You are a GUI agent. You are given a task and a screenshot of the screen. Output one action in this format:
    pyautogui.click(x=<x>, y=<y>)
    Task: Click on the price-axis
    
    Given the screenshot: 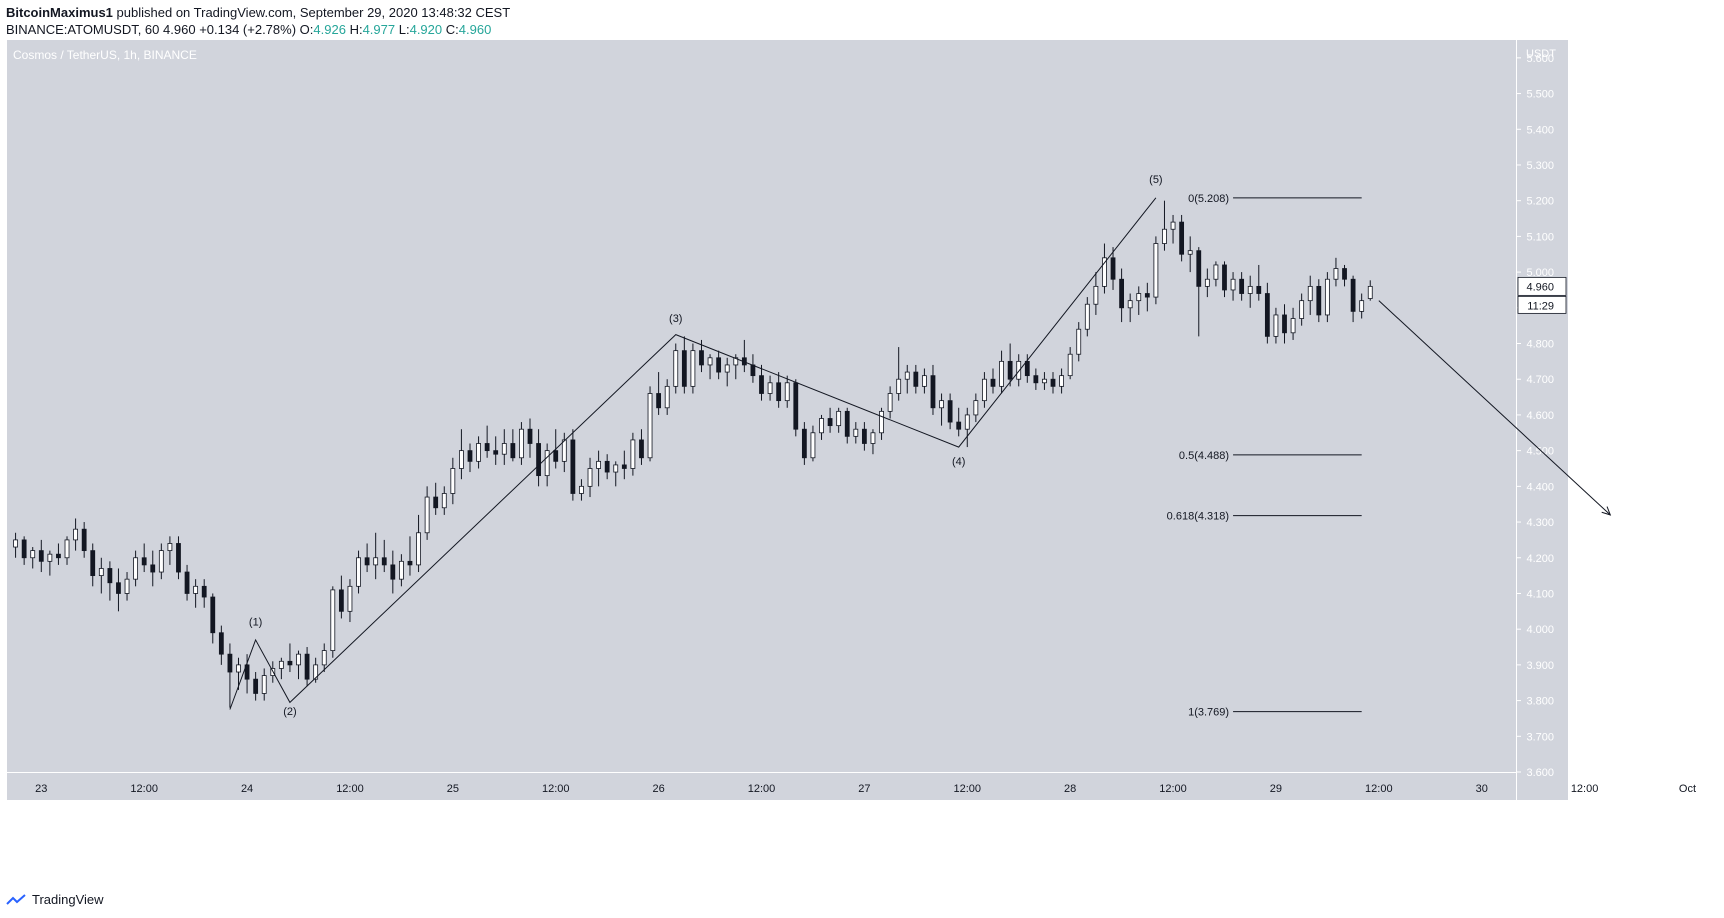 What is the action you would take?
    pyautogui.click(x=1542, y=420)
    